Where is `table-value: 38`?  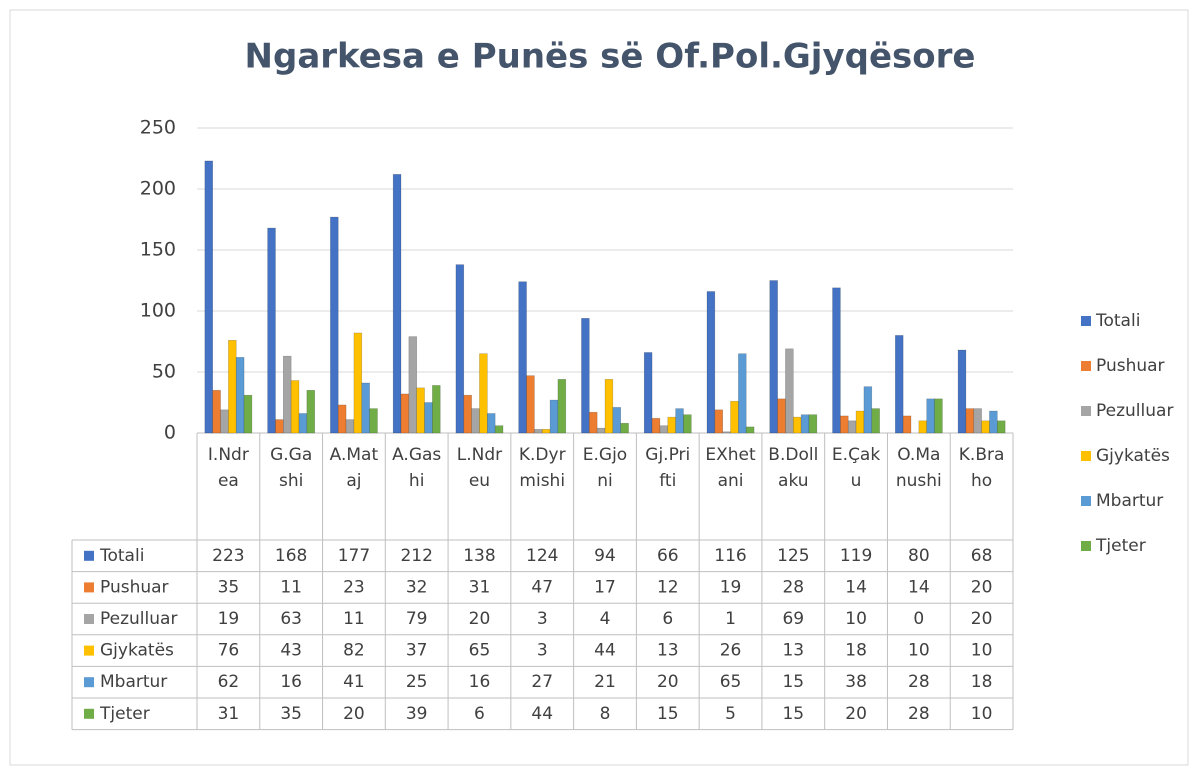
table-value: 38 is located at coordinates (856, 682).